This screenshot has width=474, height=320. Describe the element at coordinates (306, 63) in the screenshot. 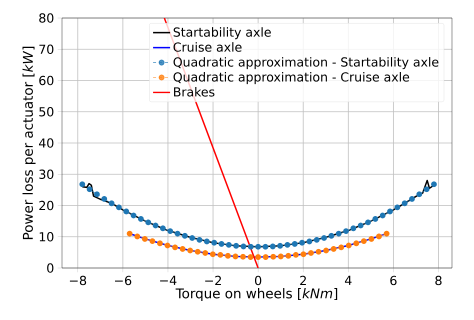

I see `legend-label: Quadratic approximation - Startability axle` at that location.